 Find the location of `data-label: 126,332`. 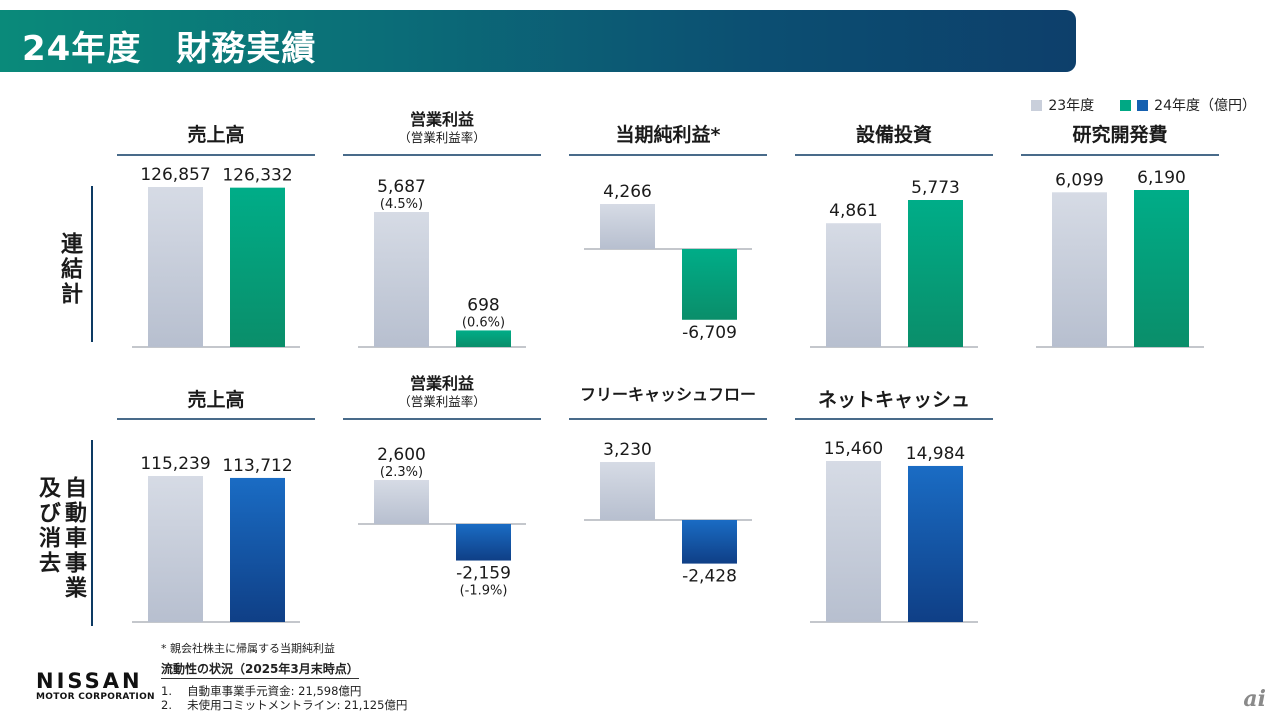

data-label: 126,332 is located at coordinates (257, 176).